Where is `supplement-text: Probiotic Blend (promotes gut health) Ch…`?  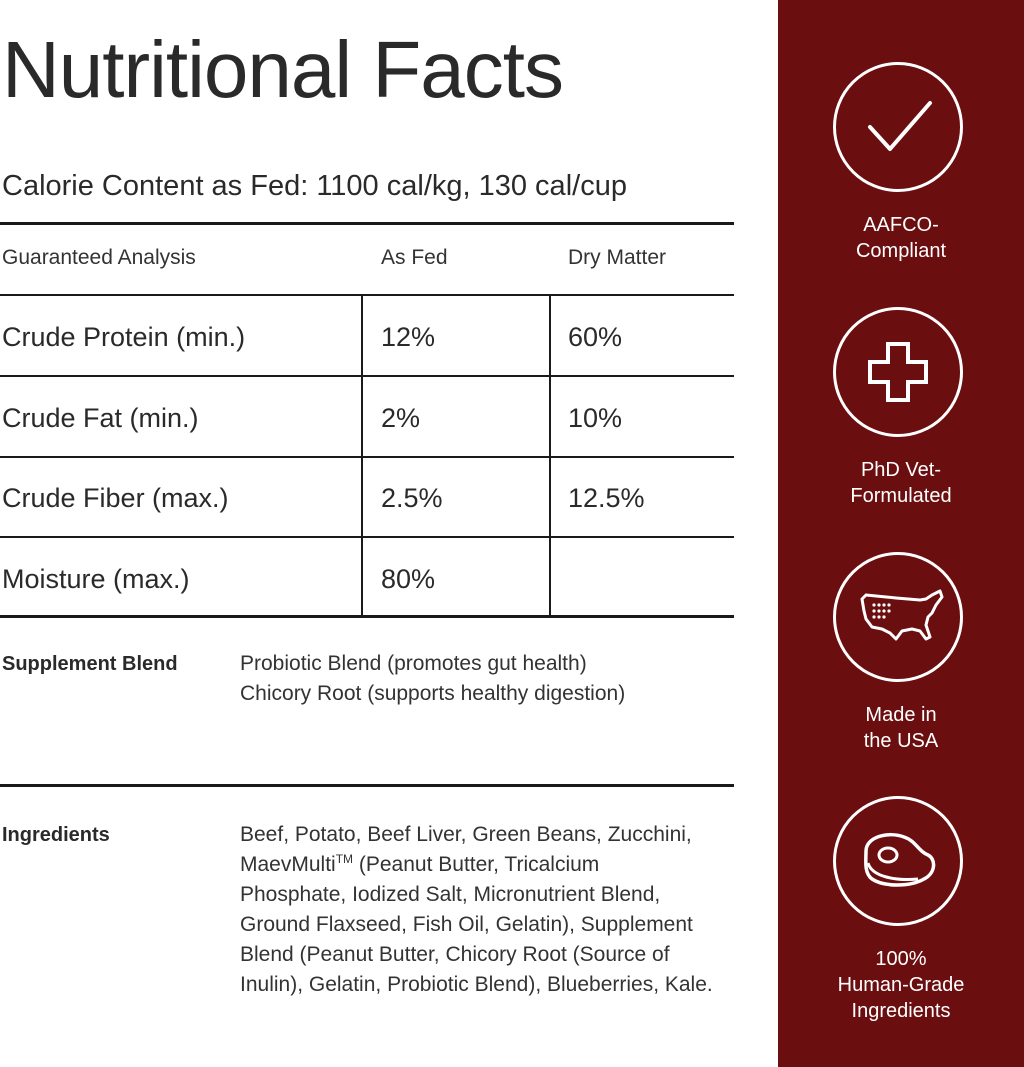
supplement-text: Probiotic Blend (promotes gut health) Ch… is located at coordinates (432, 679).